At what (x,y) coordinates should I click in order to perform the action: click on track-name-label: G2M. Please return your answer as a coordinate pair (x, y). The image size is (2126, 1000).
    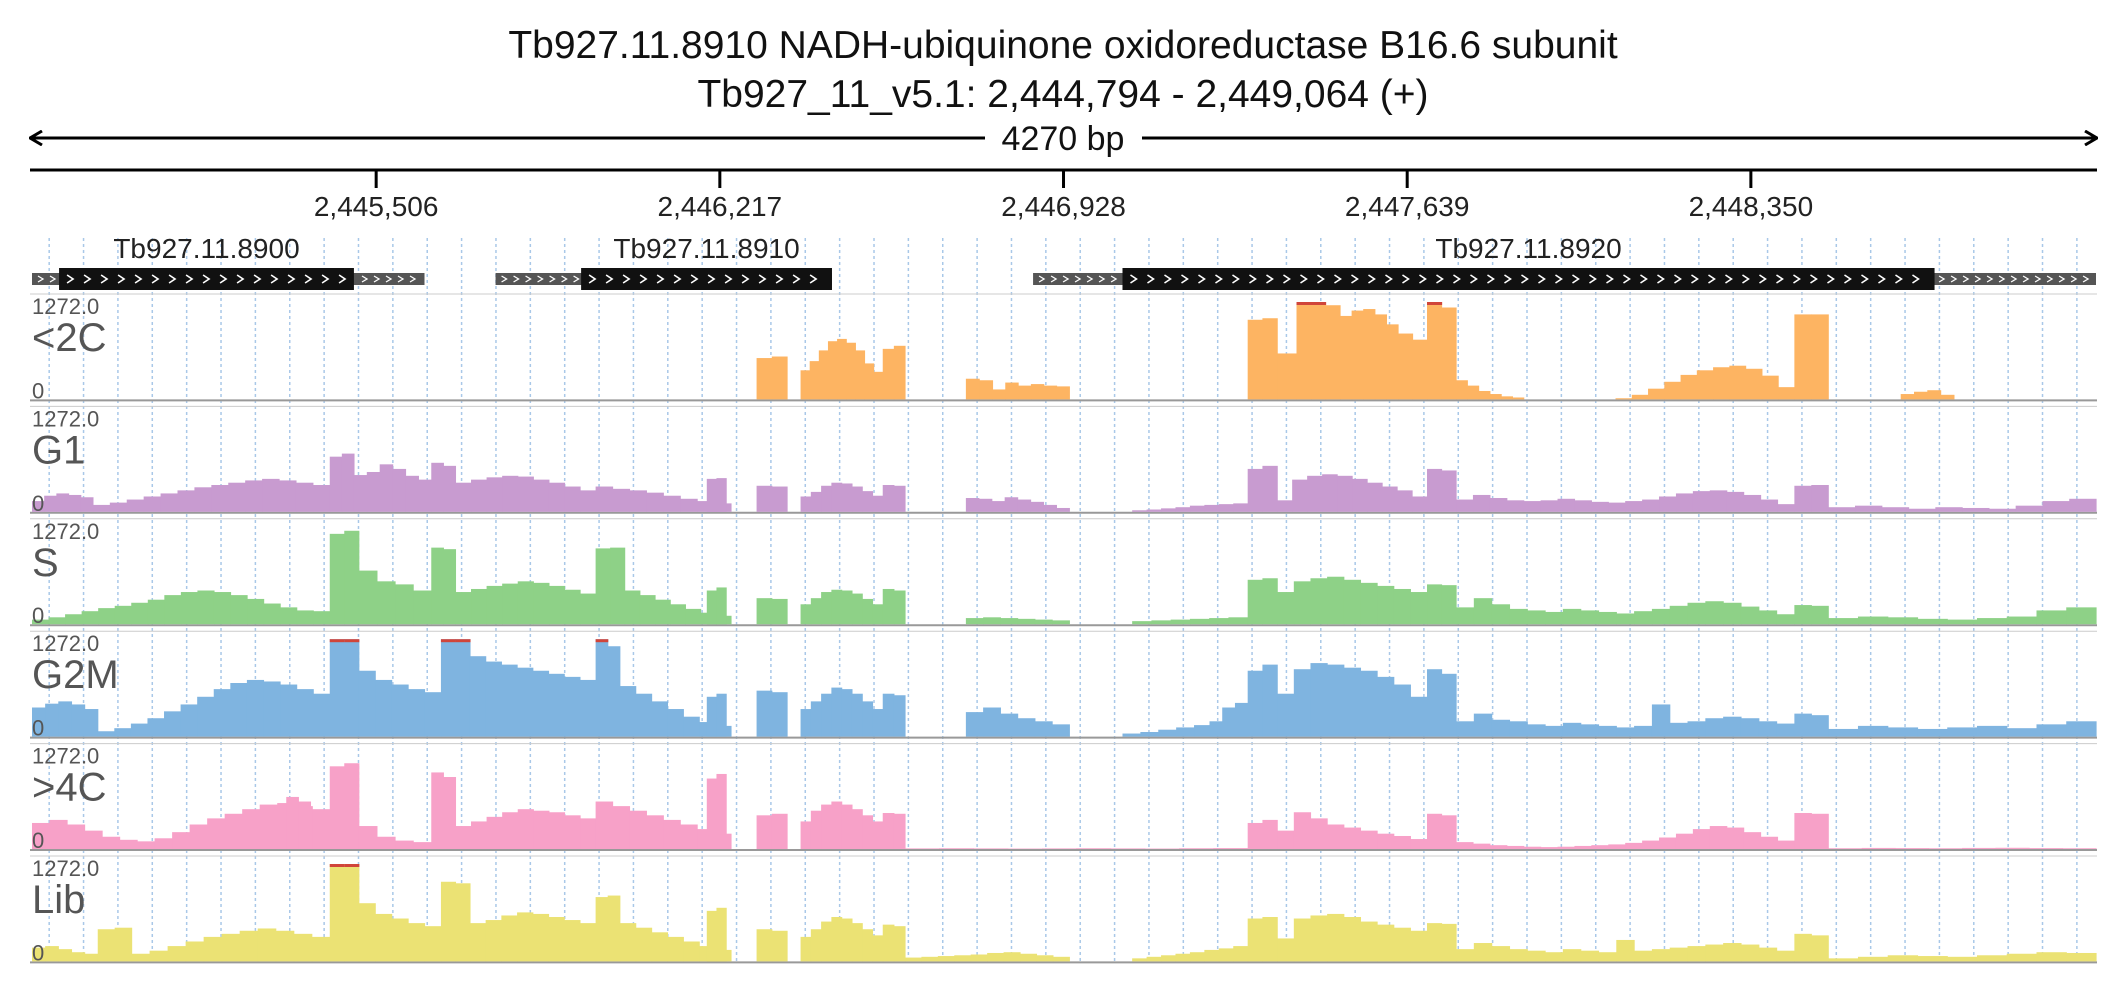
    Looking at the image, I should click on (75, 675).